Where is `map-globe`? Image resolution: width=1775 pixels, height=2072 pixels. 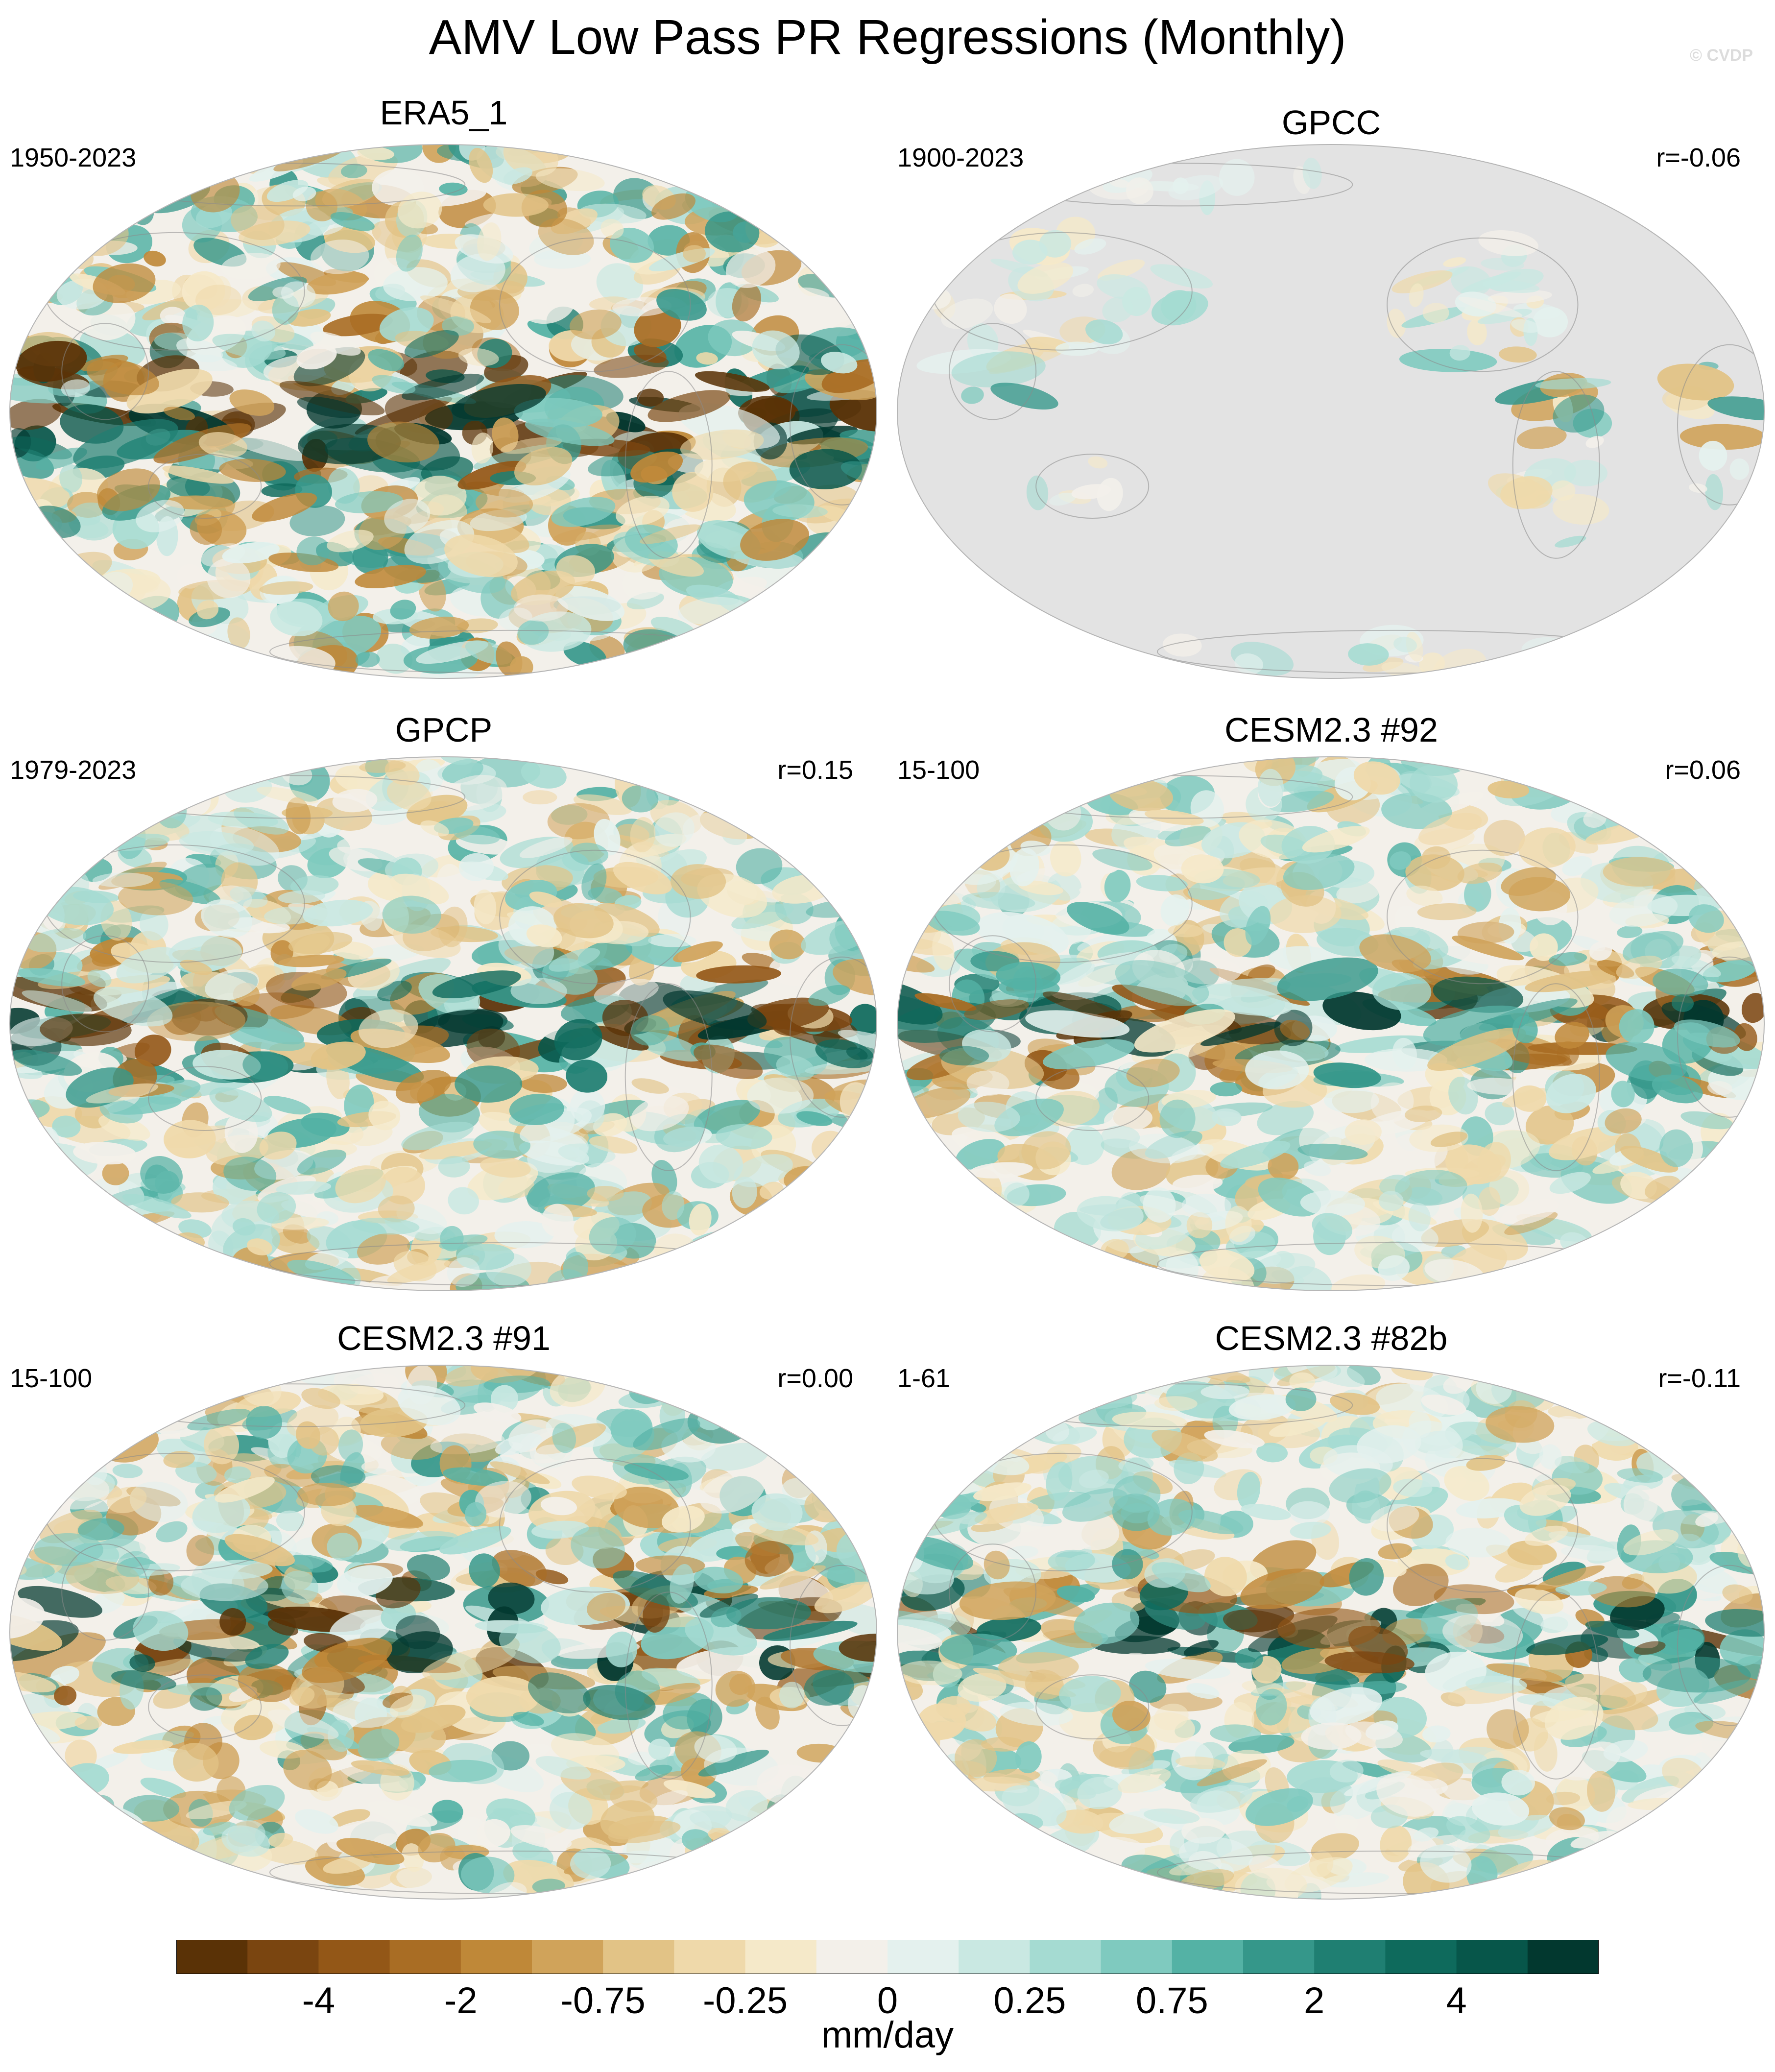
map-globe is located at coordinates (1331, 1023).